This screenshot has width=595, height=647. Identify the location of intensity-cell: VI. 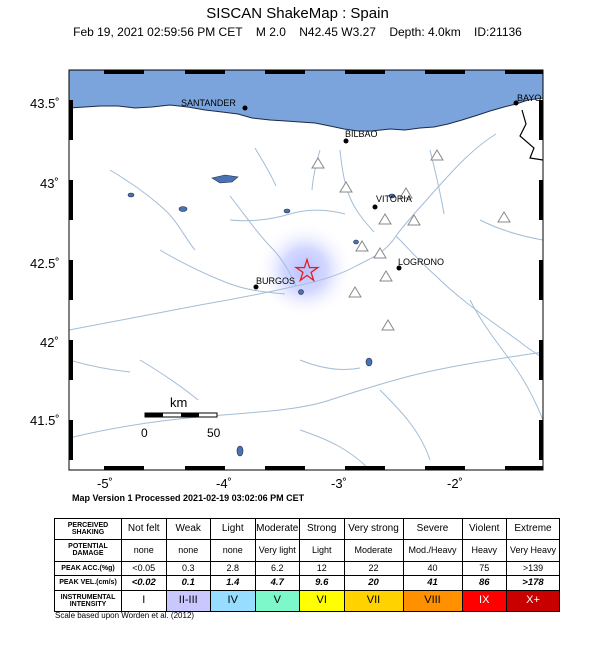
(322, 601).